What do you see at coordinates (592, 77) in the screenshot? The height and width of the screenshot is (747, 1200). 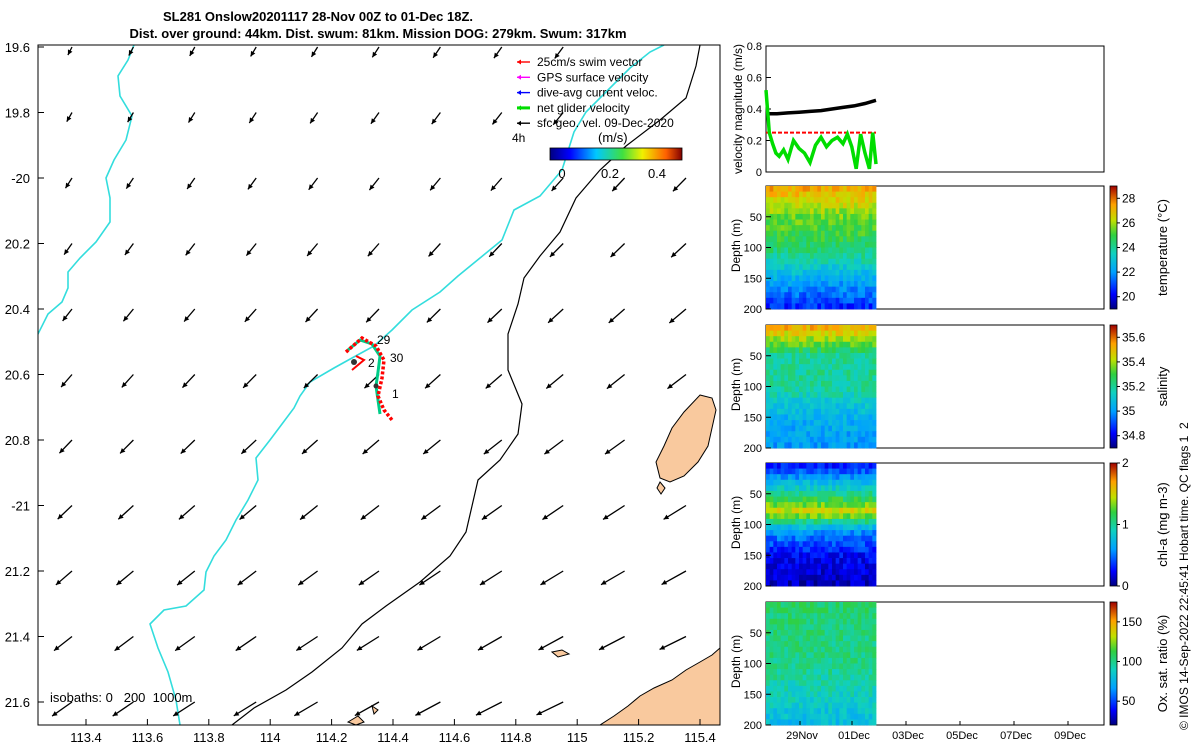 I see `legend-label: GPS surface velocity` at bounding box center [592, 77].